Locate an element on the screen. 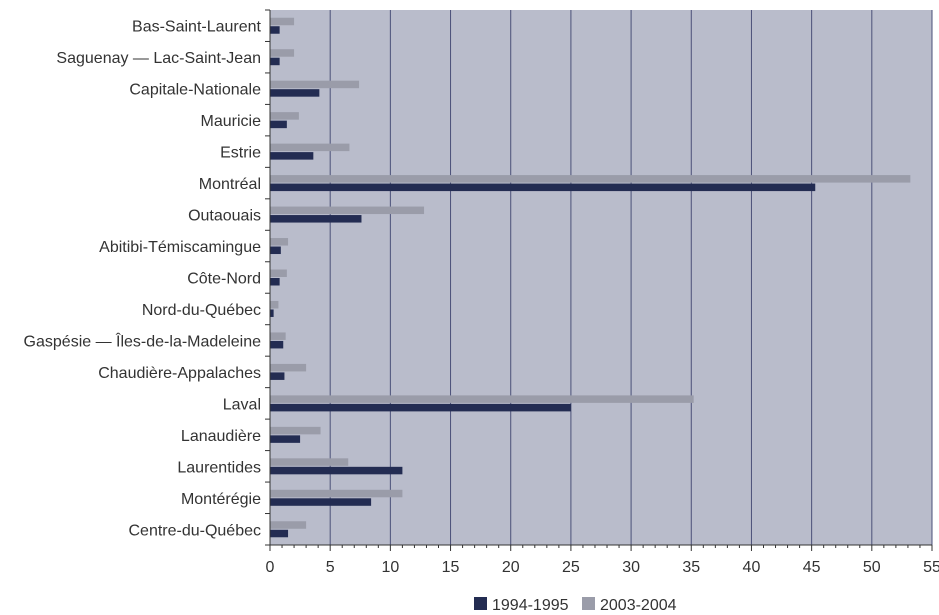  category-label: Montréal is located at coordinates (230, 184).